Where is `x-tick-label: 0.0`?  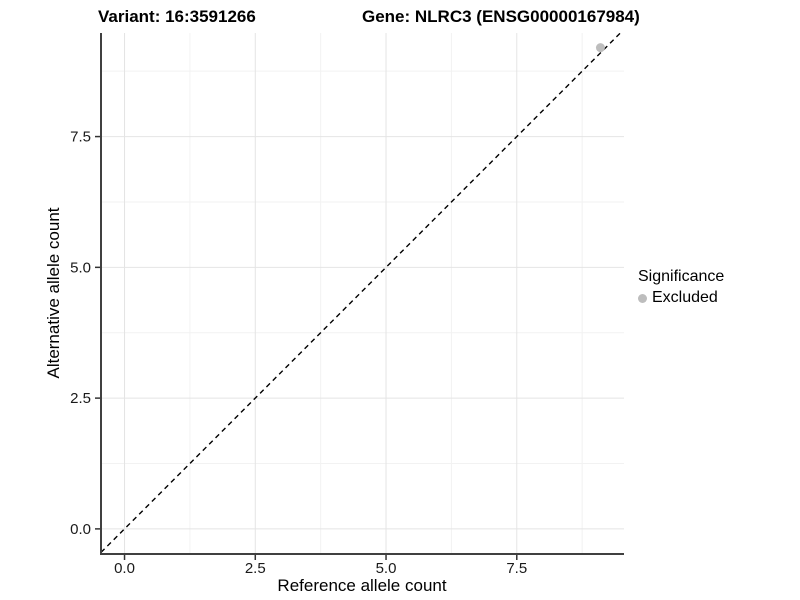
x-tick-label: 0.0 is located at coordinates (124, 568).